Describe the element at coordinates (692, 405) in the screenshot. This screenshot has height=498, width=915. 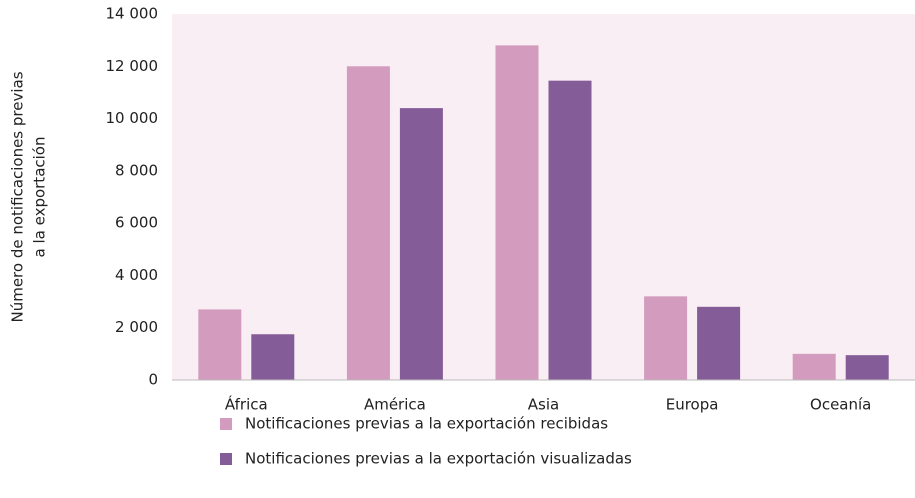
I see `x-tick-label: Europa` at that location.